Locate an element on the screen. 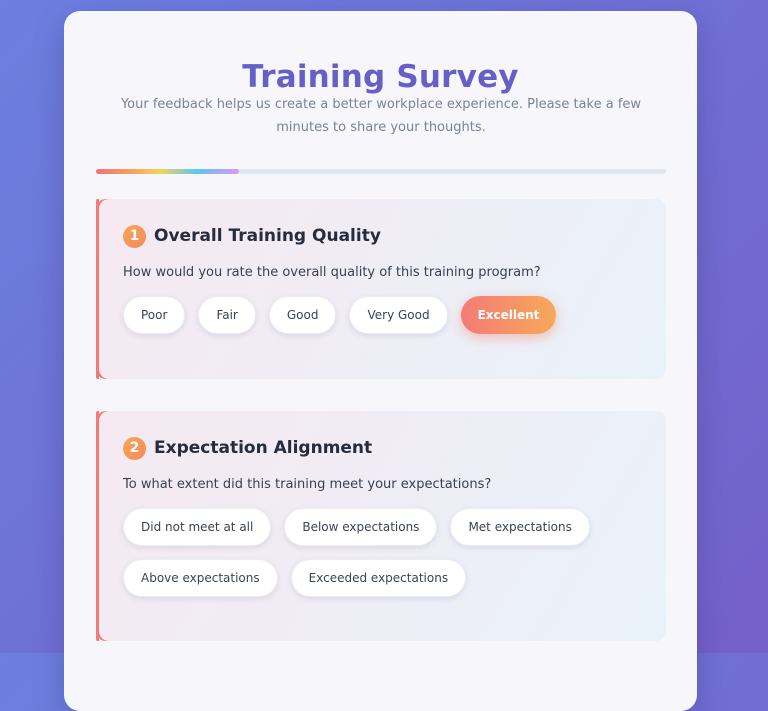 The height and width of the screenshot is (711, 768). page-title: Training Survey is located at coordinates (380, 77).